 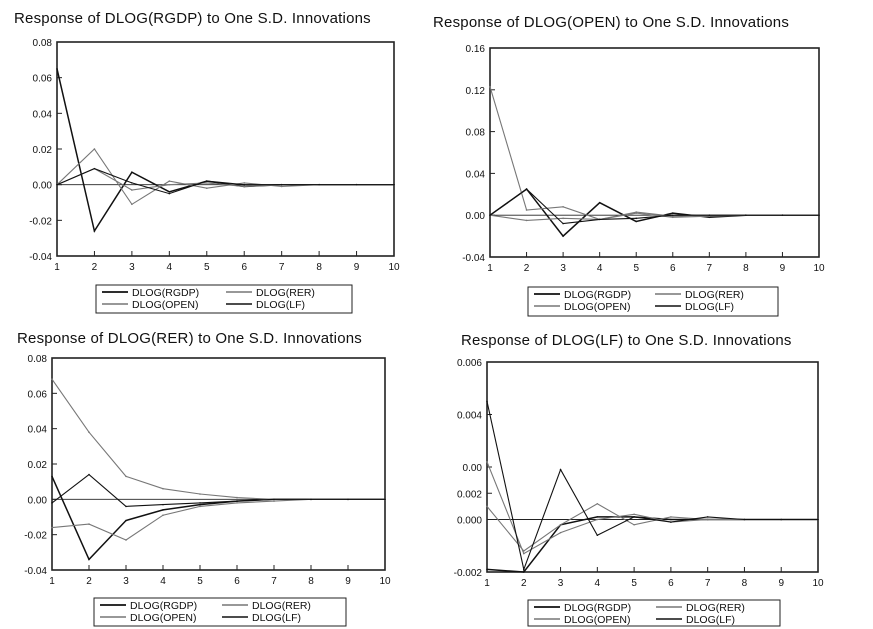 What do you see at coordinates (43, 79) in the screenshot?
I see `y-tick-label: 0.06` at bounding box center [43, 79].